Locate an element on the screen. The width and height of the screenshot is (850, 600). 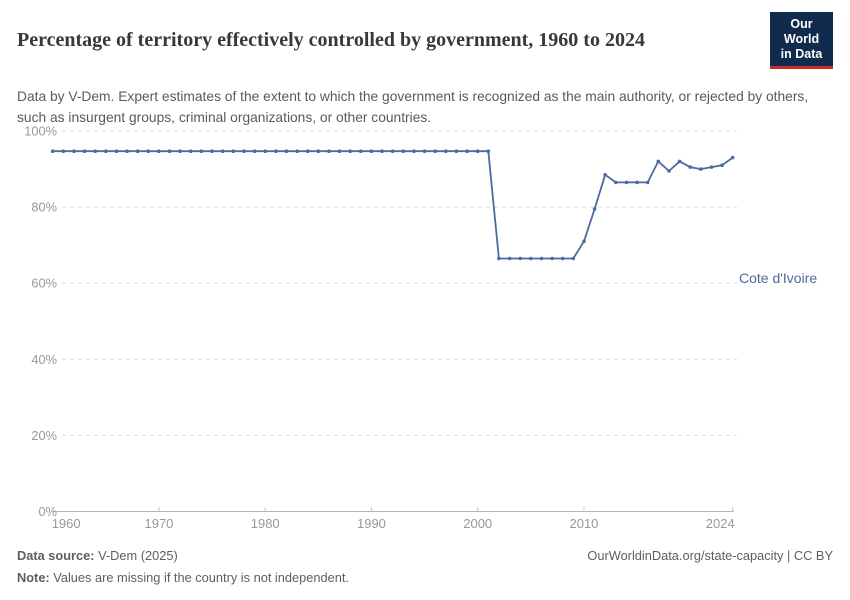
y-axis-tick-label: 80% is located at coordinates (44, 207).